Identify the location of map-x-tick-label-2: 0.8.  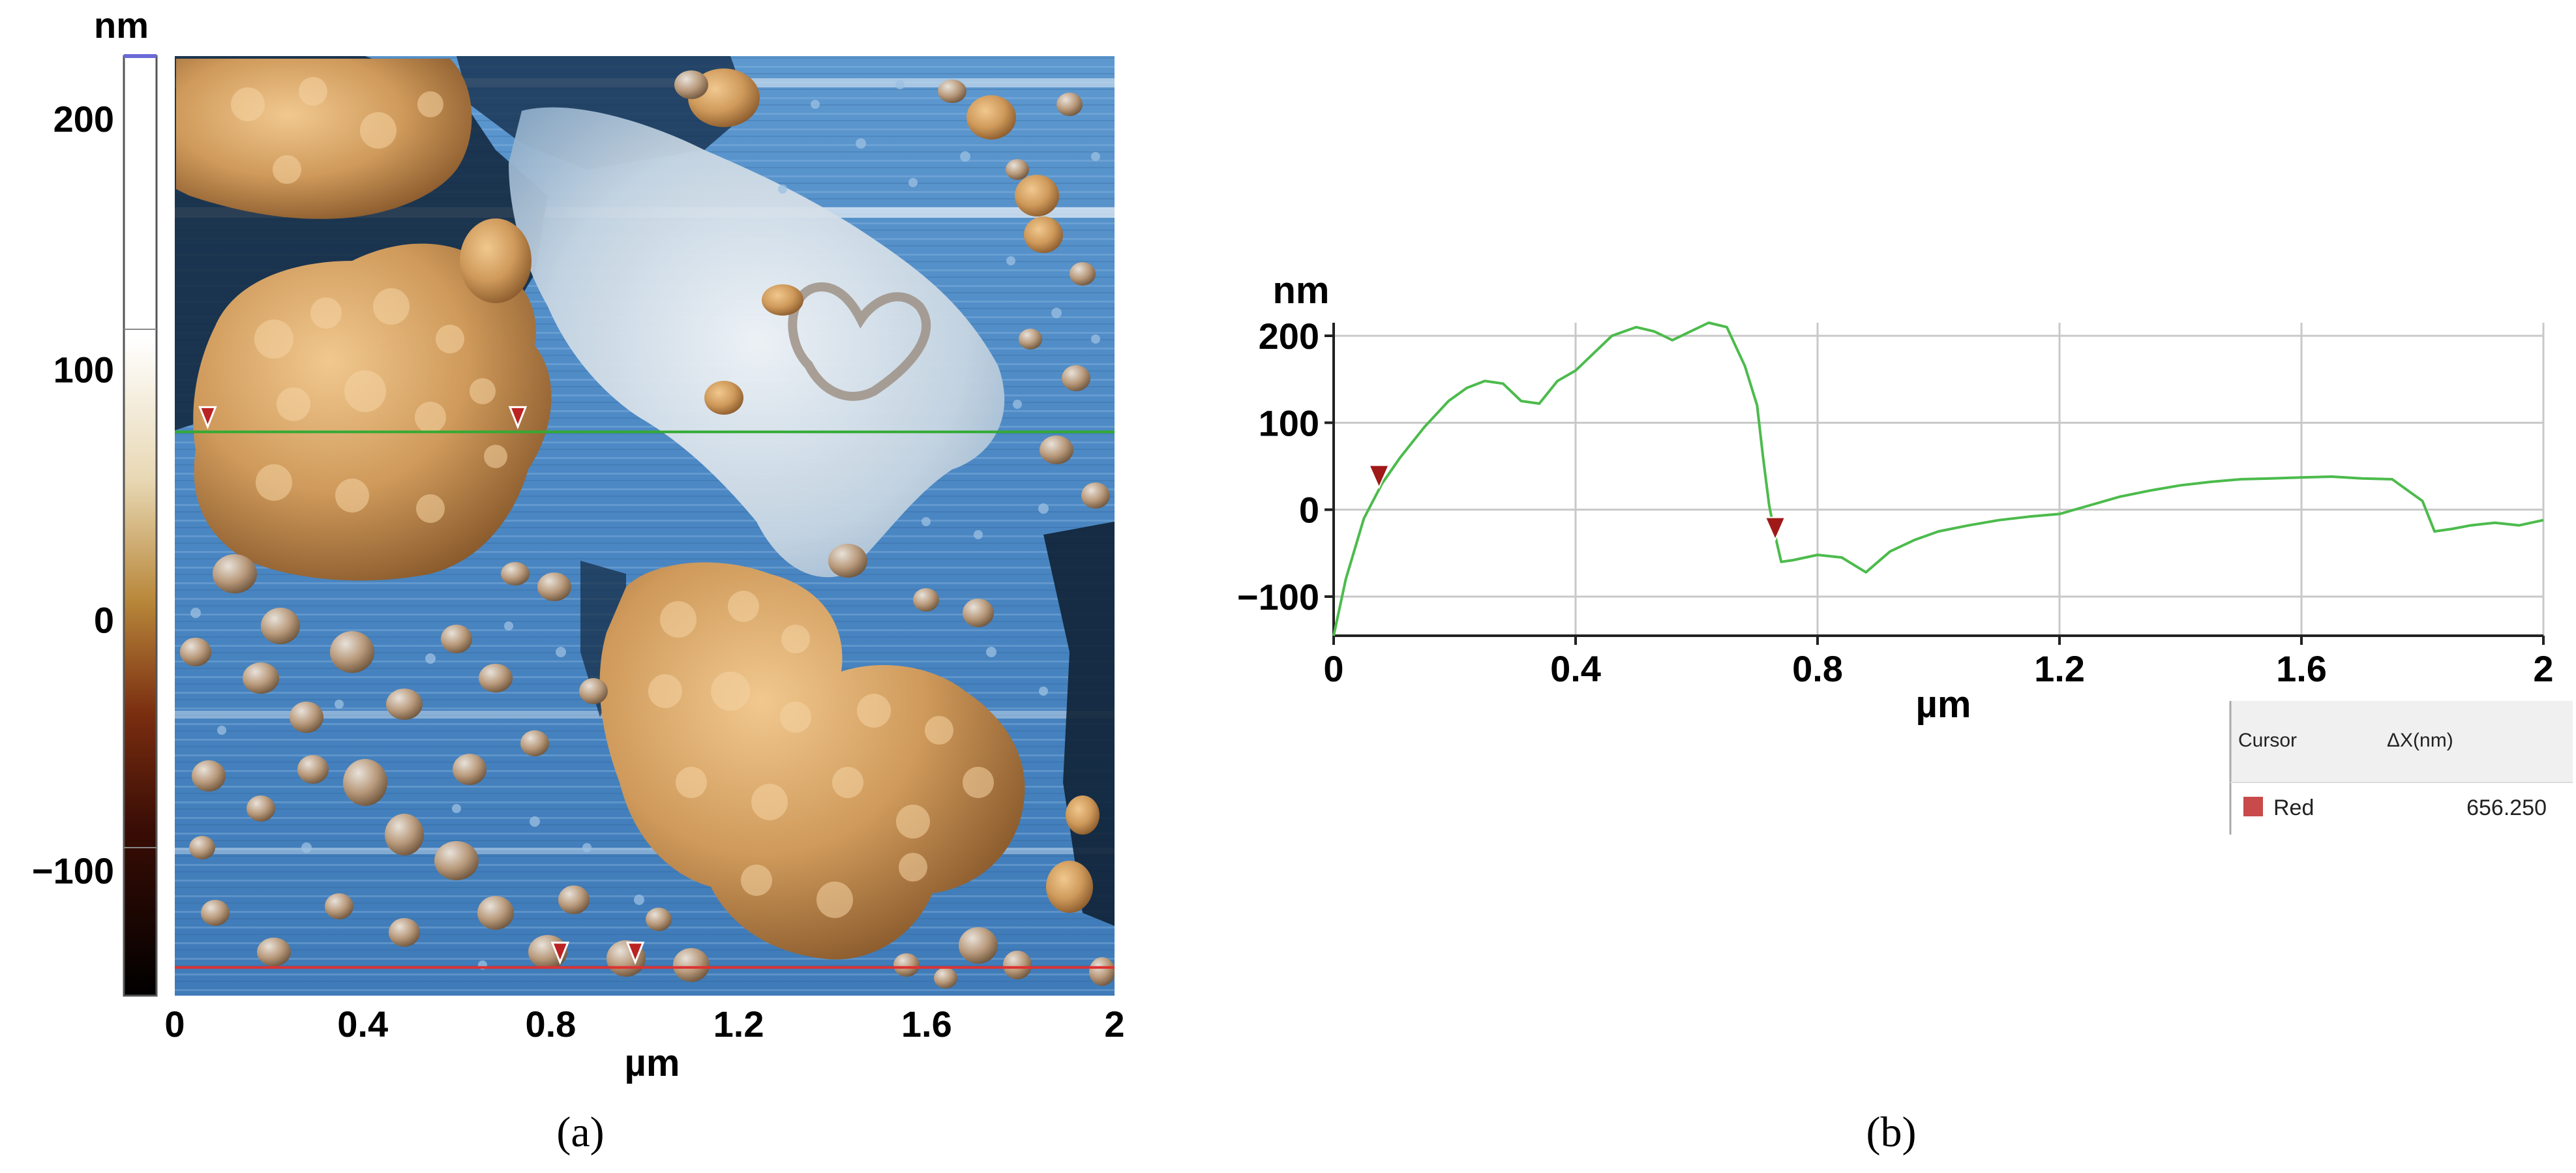
(550, 1024).